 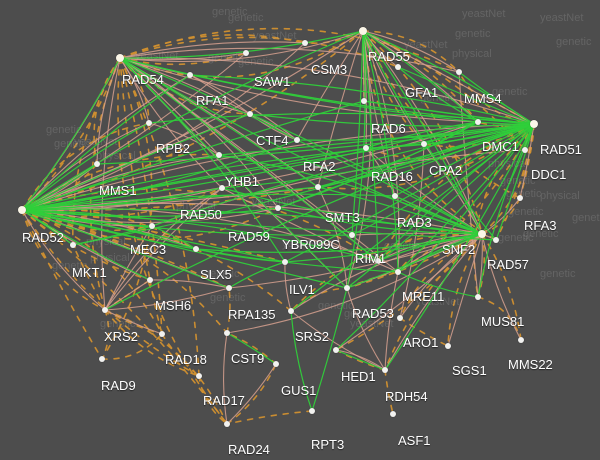 I want to click on node-rad50, so click(x=222, y=188).